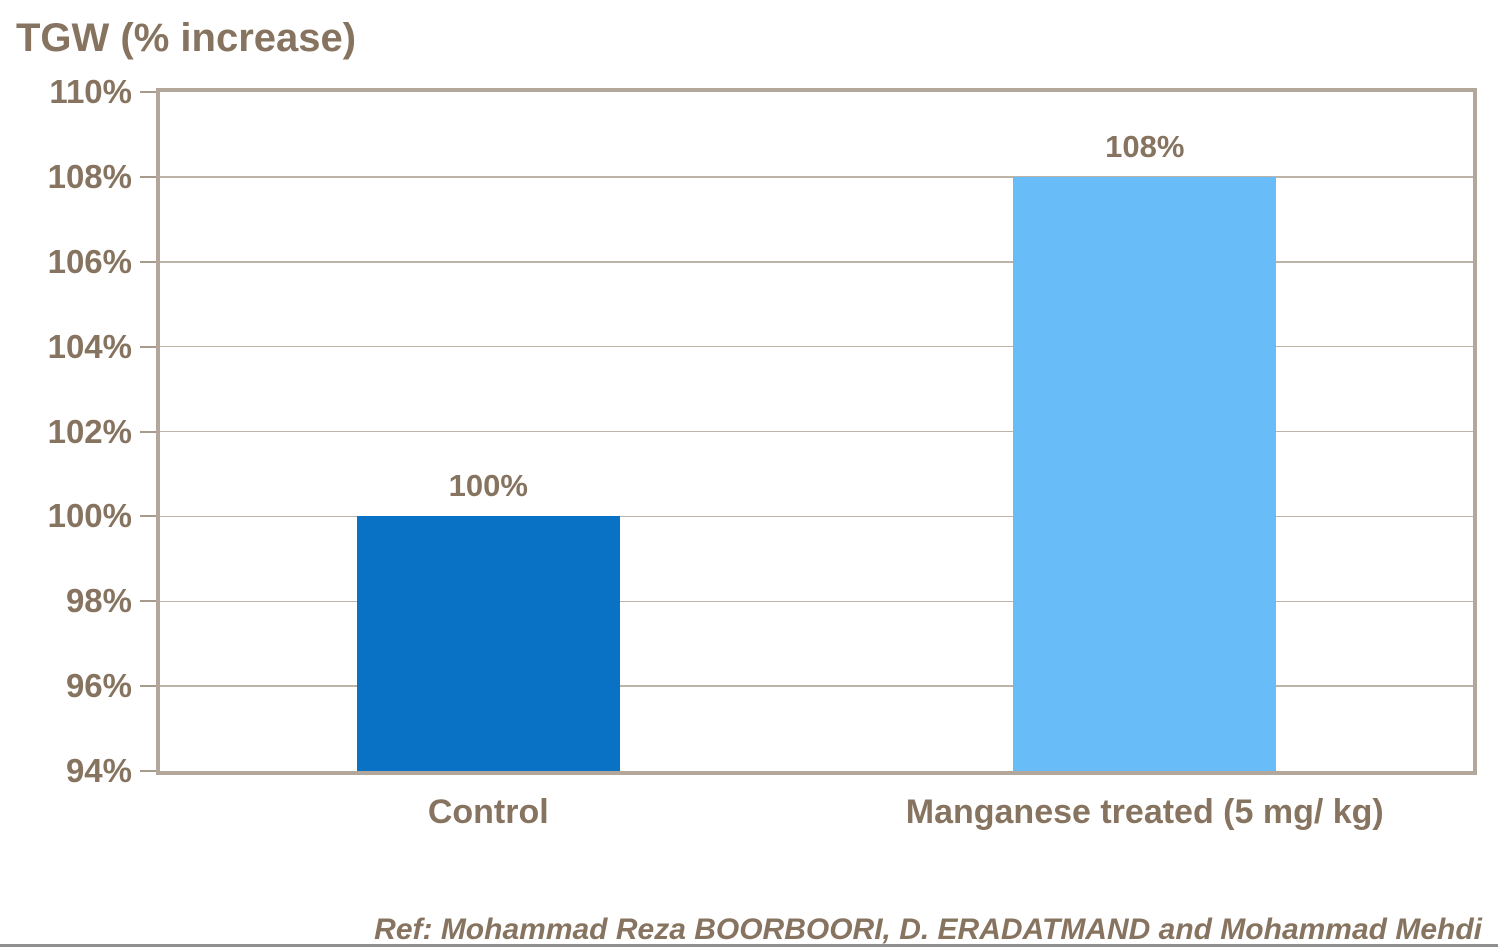 Image resolution: width=1498 pixels, height=950 pixels. What do you see at coordinates (1144, 812) in the screenshot?
I see `x-axis-category-label: Manganese treated (5 mg/ kg)` at bounding box center [1144, 812].